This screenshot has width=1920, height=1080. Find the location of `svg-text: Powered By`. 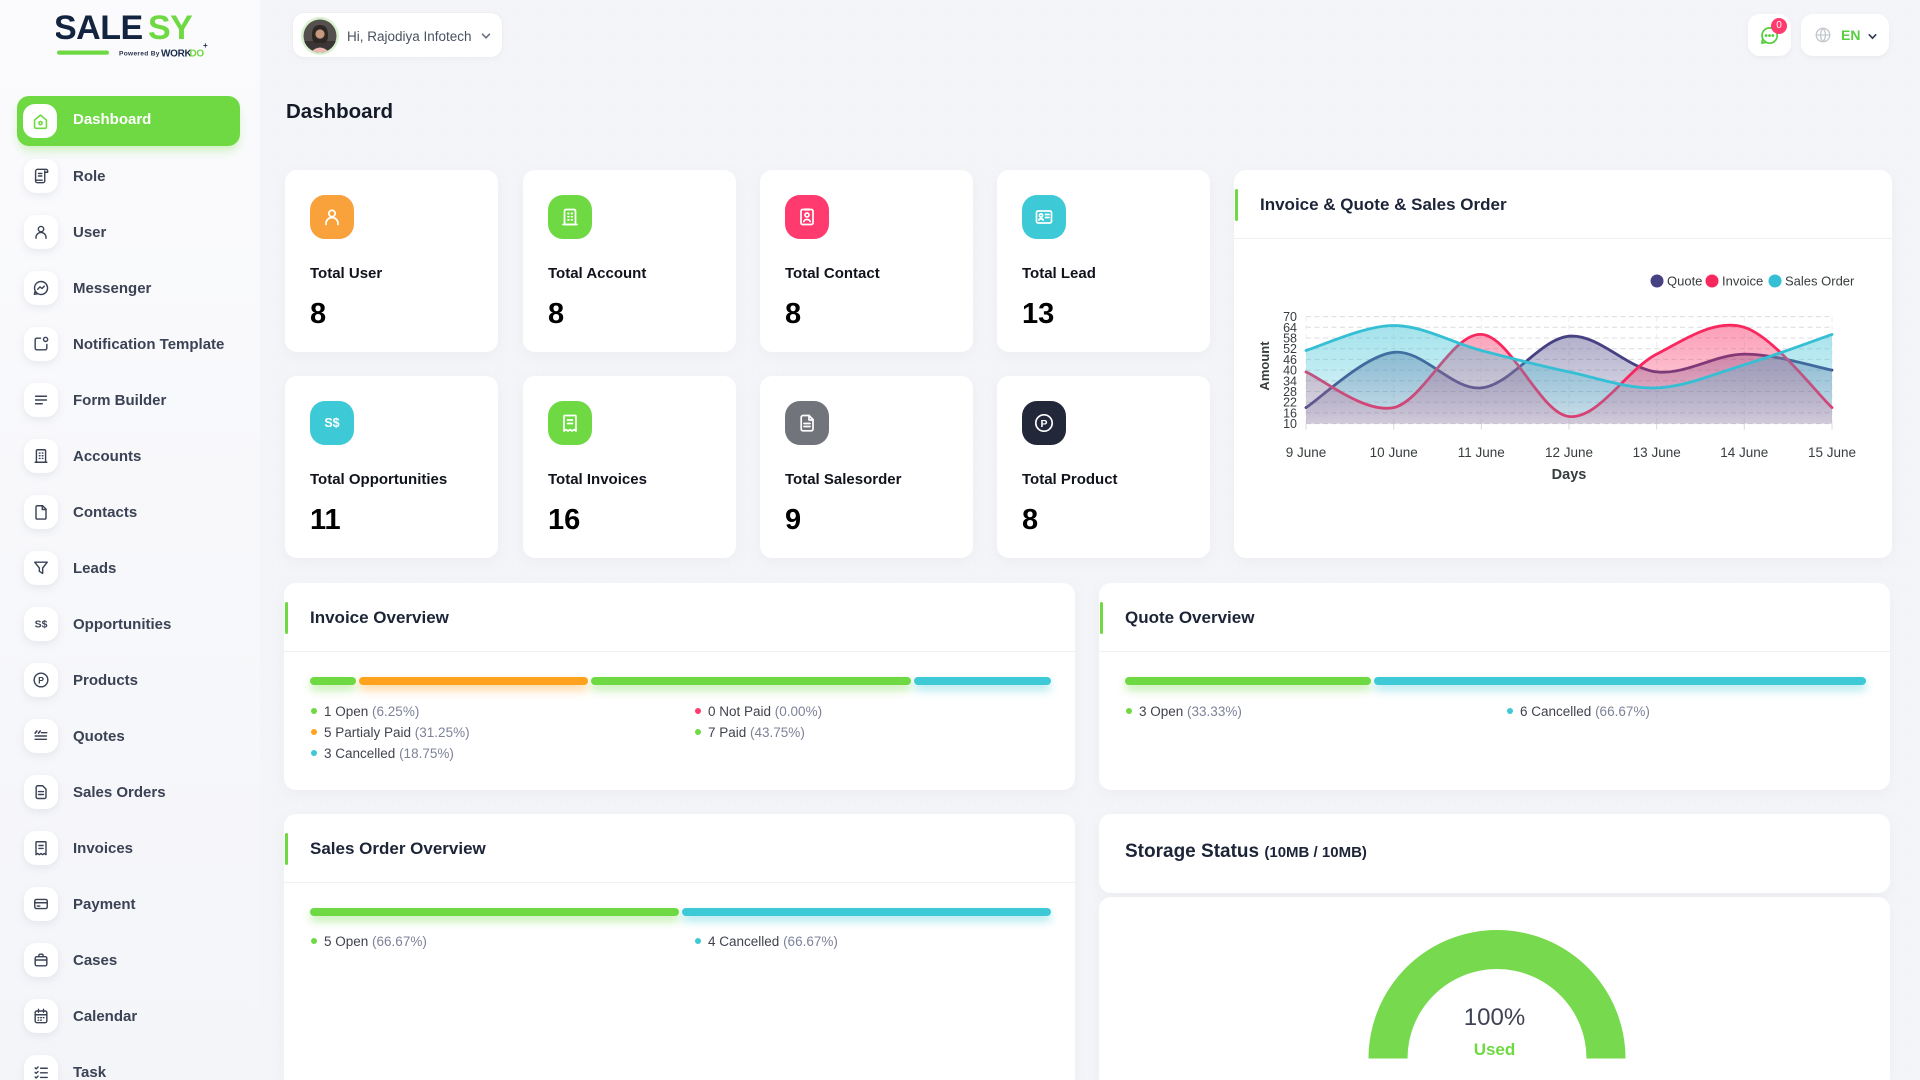

svg-text: Powered By is located at coordinates (139, 54).